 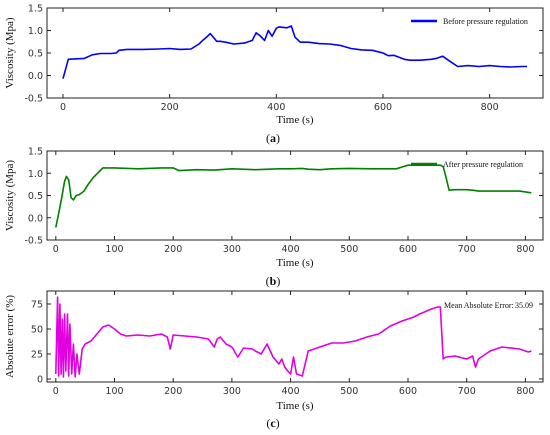 What do you see at coordinates (37, 330) in the screenshot?
I see `y-tick-label: 50` at bounding box center [37, 330].